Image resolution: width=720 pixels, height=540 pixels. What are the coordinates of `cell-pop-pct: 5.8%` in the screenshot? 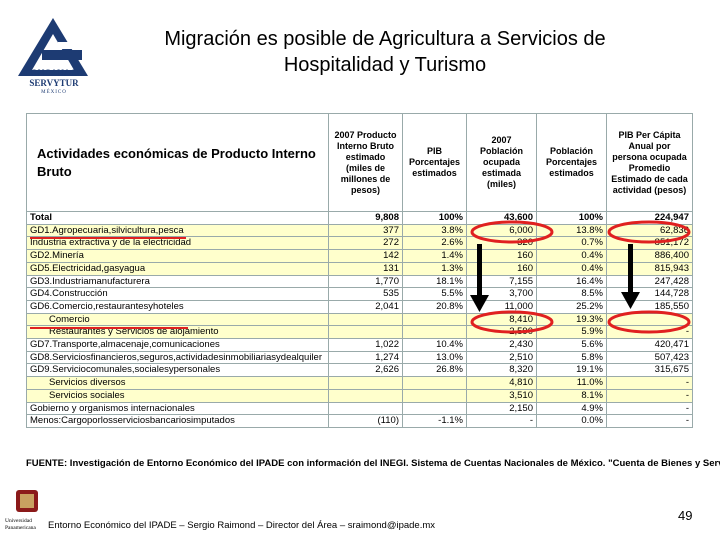 It's located at (571, 357).